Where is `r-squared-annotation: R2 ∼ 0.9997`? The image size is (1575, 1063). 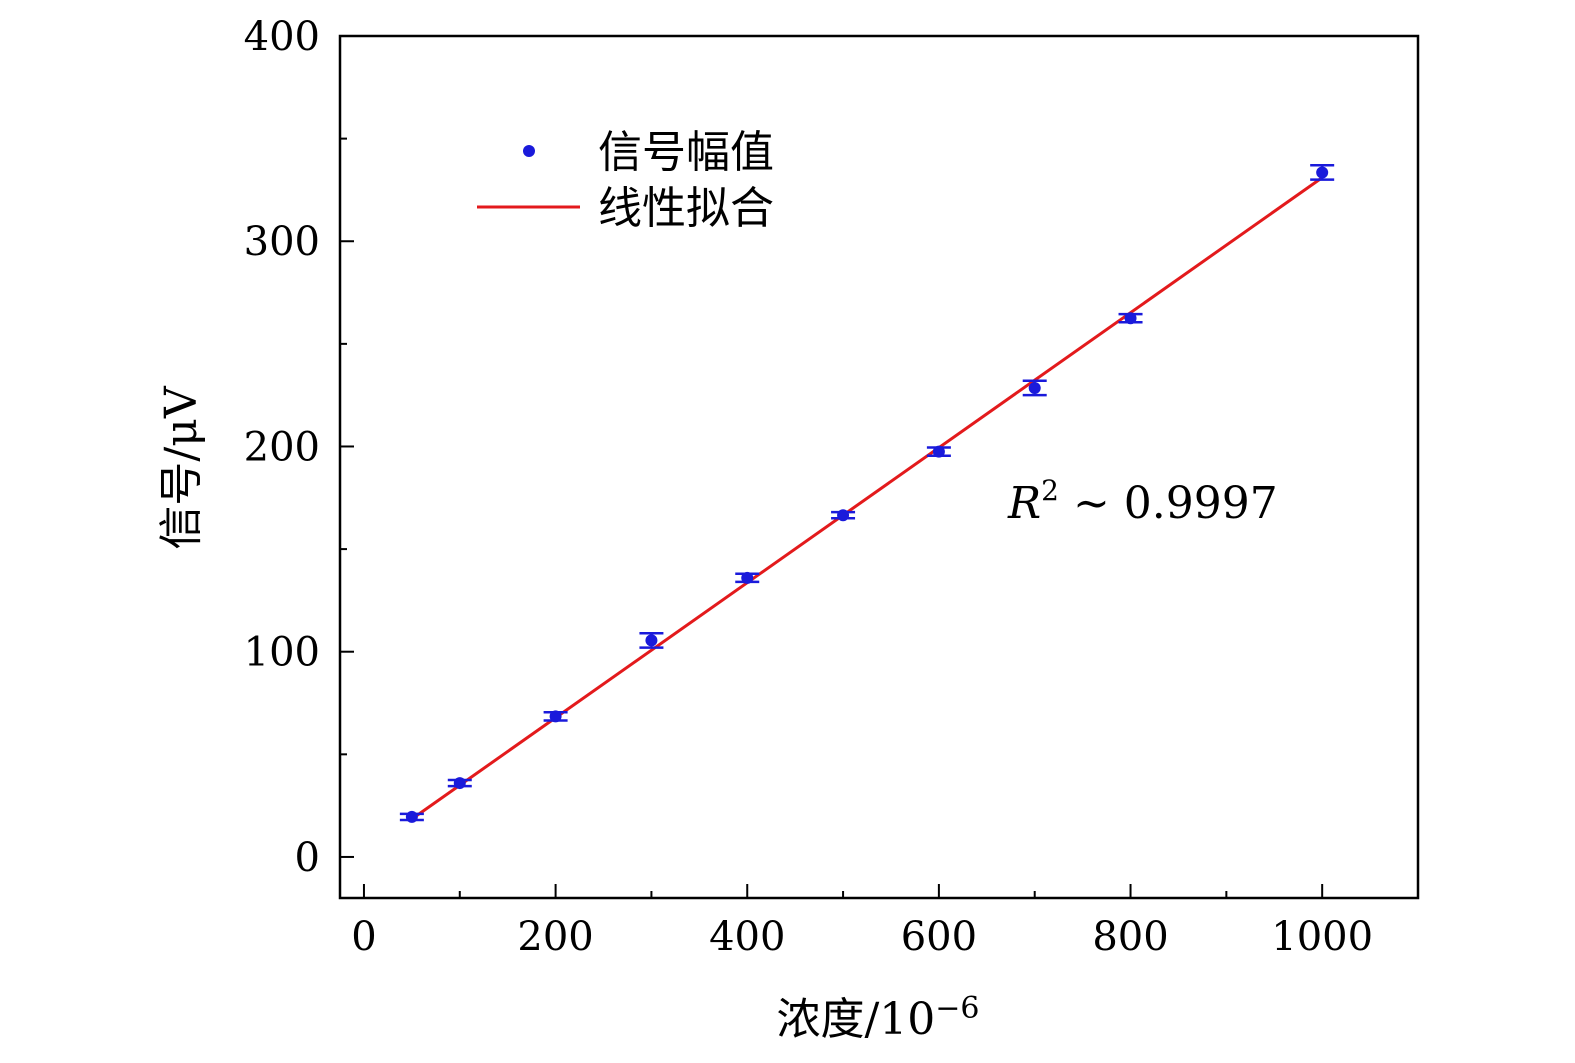
r-squared-annotation: R2 ∼ 0.9997 is located at coordinates (1142, 501).